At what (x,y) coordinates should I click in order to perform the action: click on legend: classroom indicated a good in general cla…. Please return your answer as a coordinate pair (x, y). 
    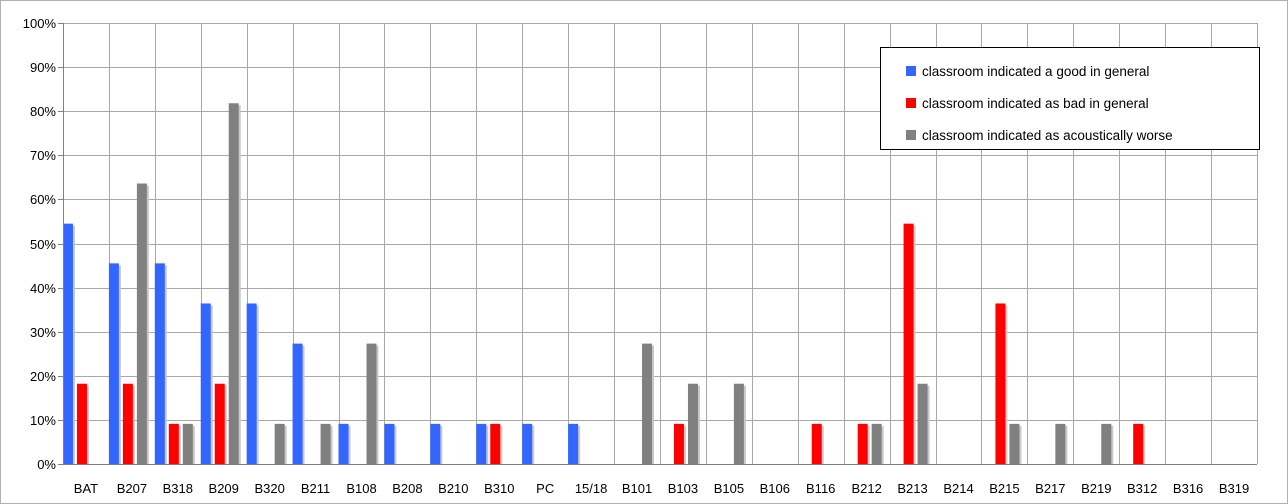
    Looking at the image, I should click on (1070, 98).